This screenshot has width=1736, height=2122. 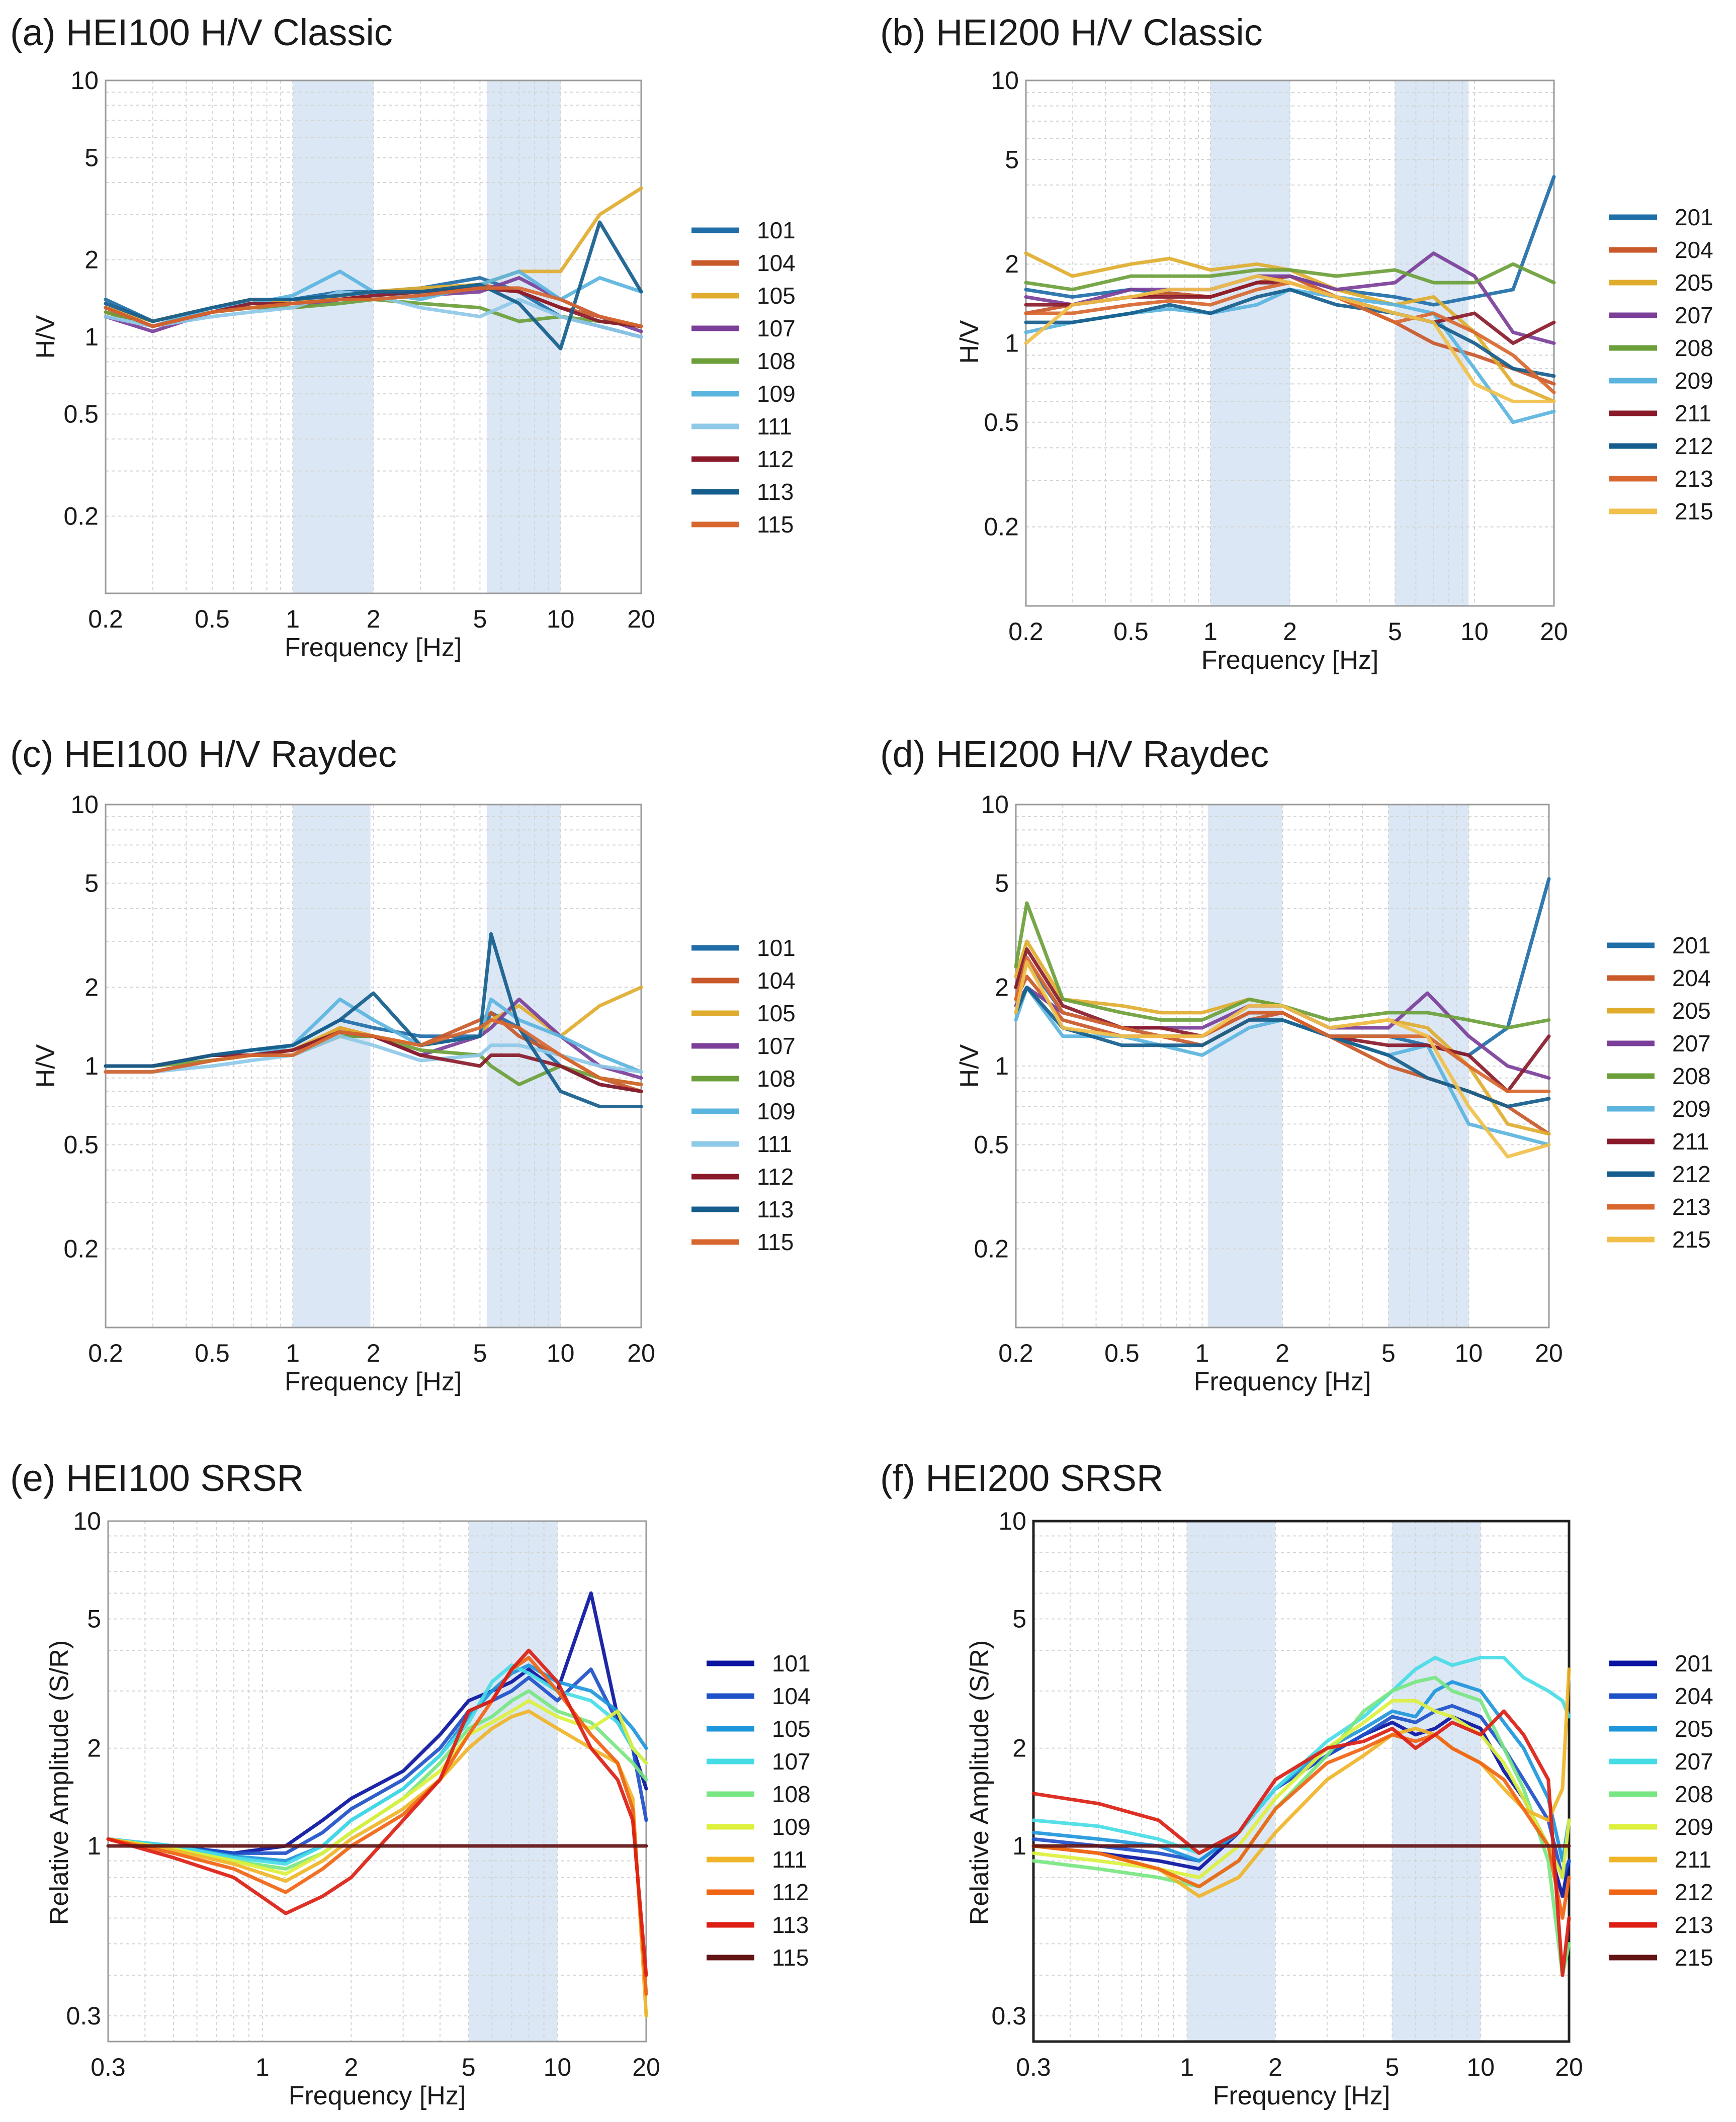 I want to click on panel-e-xtick-label: 20, so click(x=646, y=2067).